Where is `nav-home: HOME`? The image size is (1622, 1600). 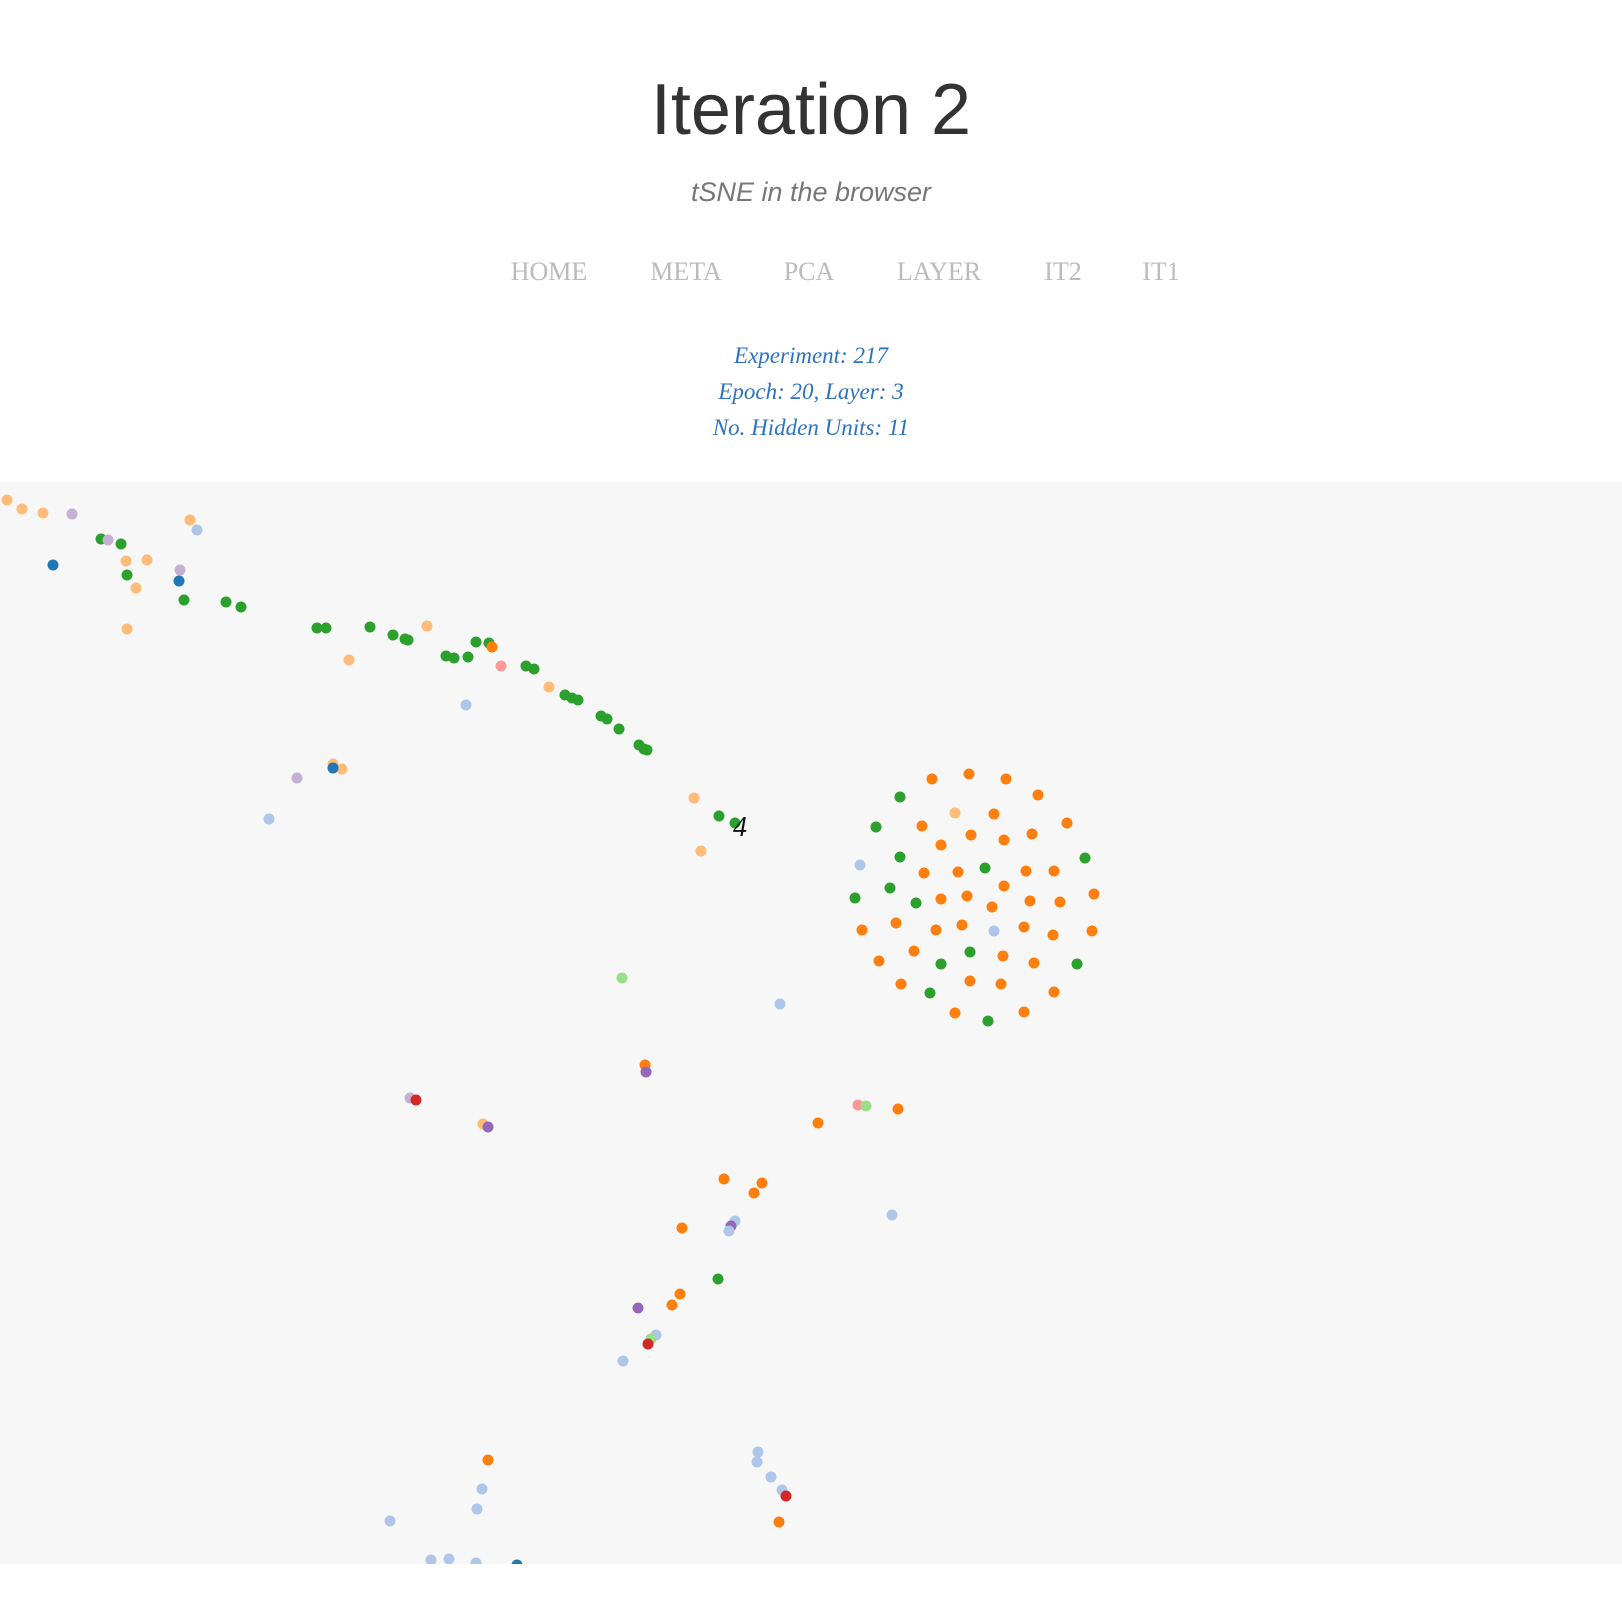
nav-home: HOME is located at coordinates (549, 271).